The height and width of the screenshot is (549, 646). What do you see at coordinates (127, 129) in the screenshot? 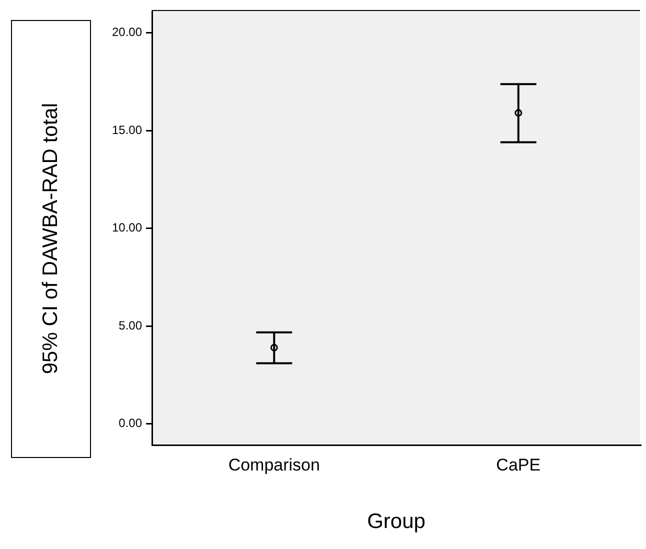
I see `y-tick-label: 15.00` at bounding box center [127, 129].